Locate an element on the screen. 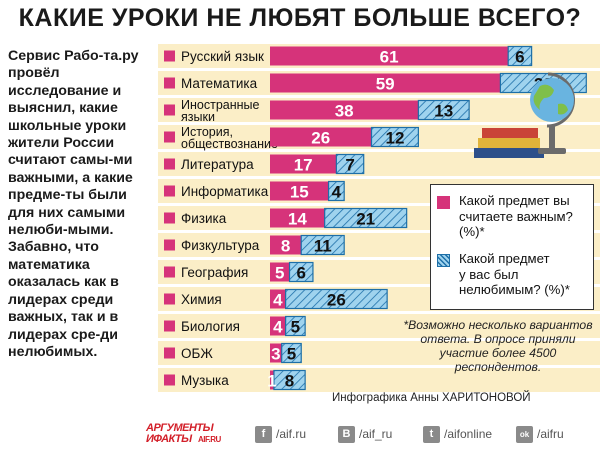 Image resolution: width=600 pixels, height=451 pixels. category-label: Физкультура is located at coordinates (220, 245).